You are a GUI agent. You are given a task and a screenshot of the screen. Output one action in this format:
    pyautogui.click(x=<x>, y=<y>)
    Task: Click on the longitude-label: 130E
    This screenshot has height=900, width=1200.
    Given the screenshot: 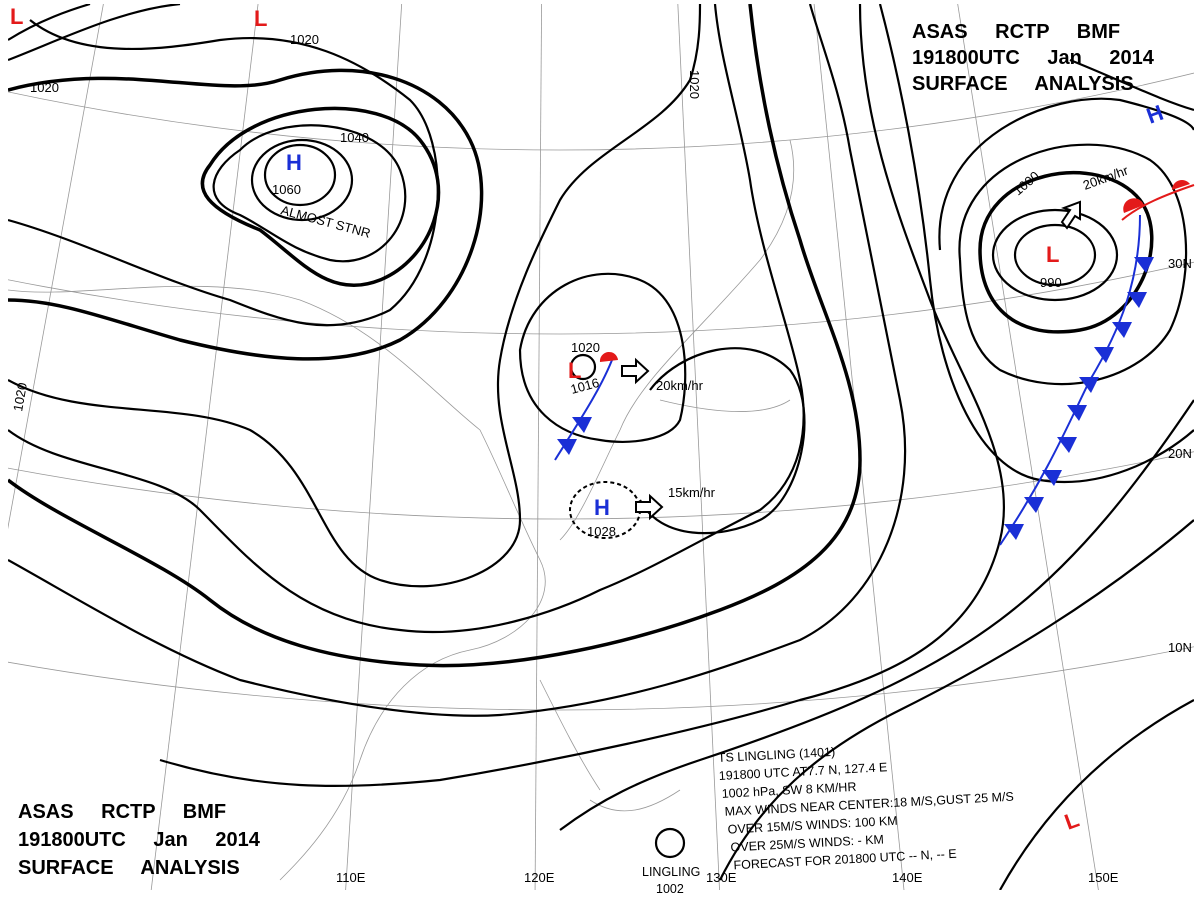 What is the action you would take?
    pyautogui.click(x=721, y=877)
    